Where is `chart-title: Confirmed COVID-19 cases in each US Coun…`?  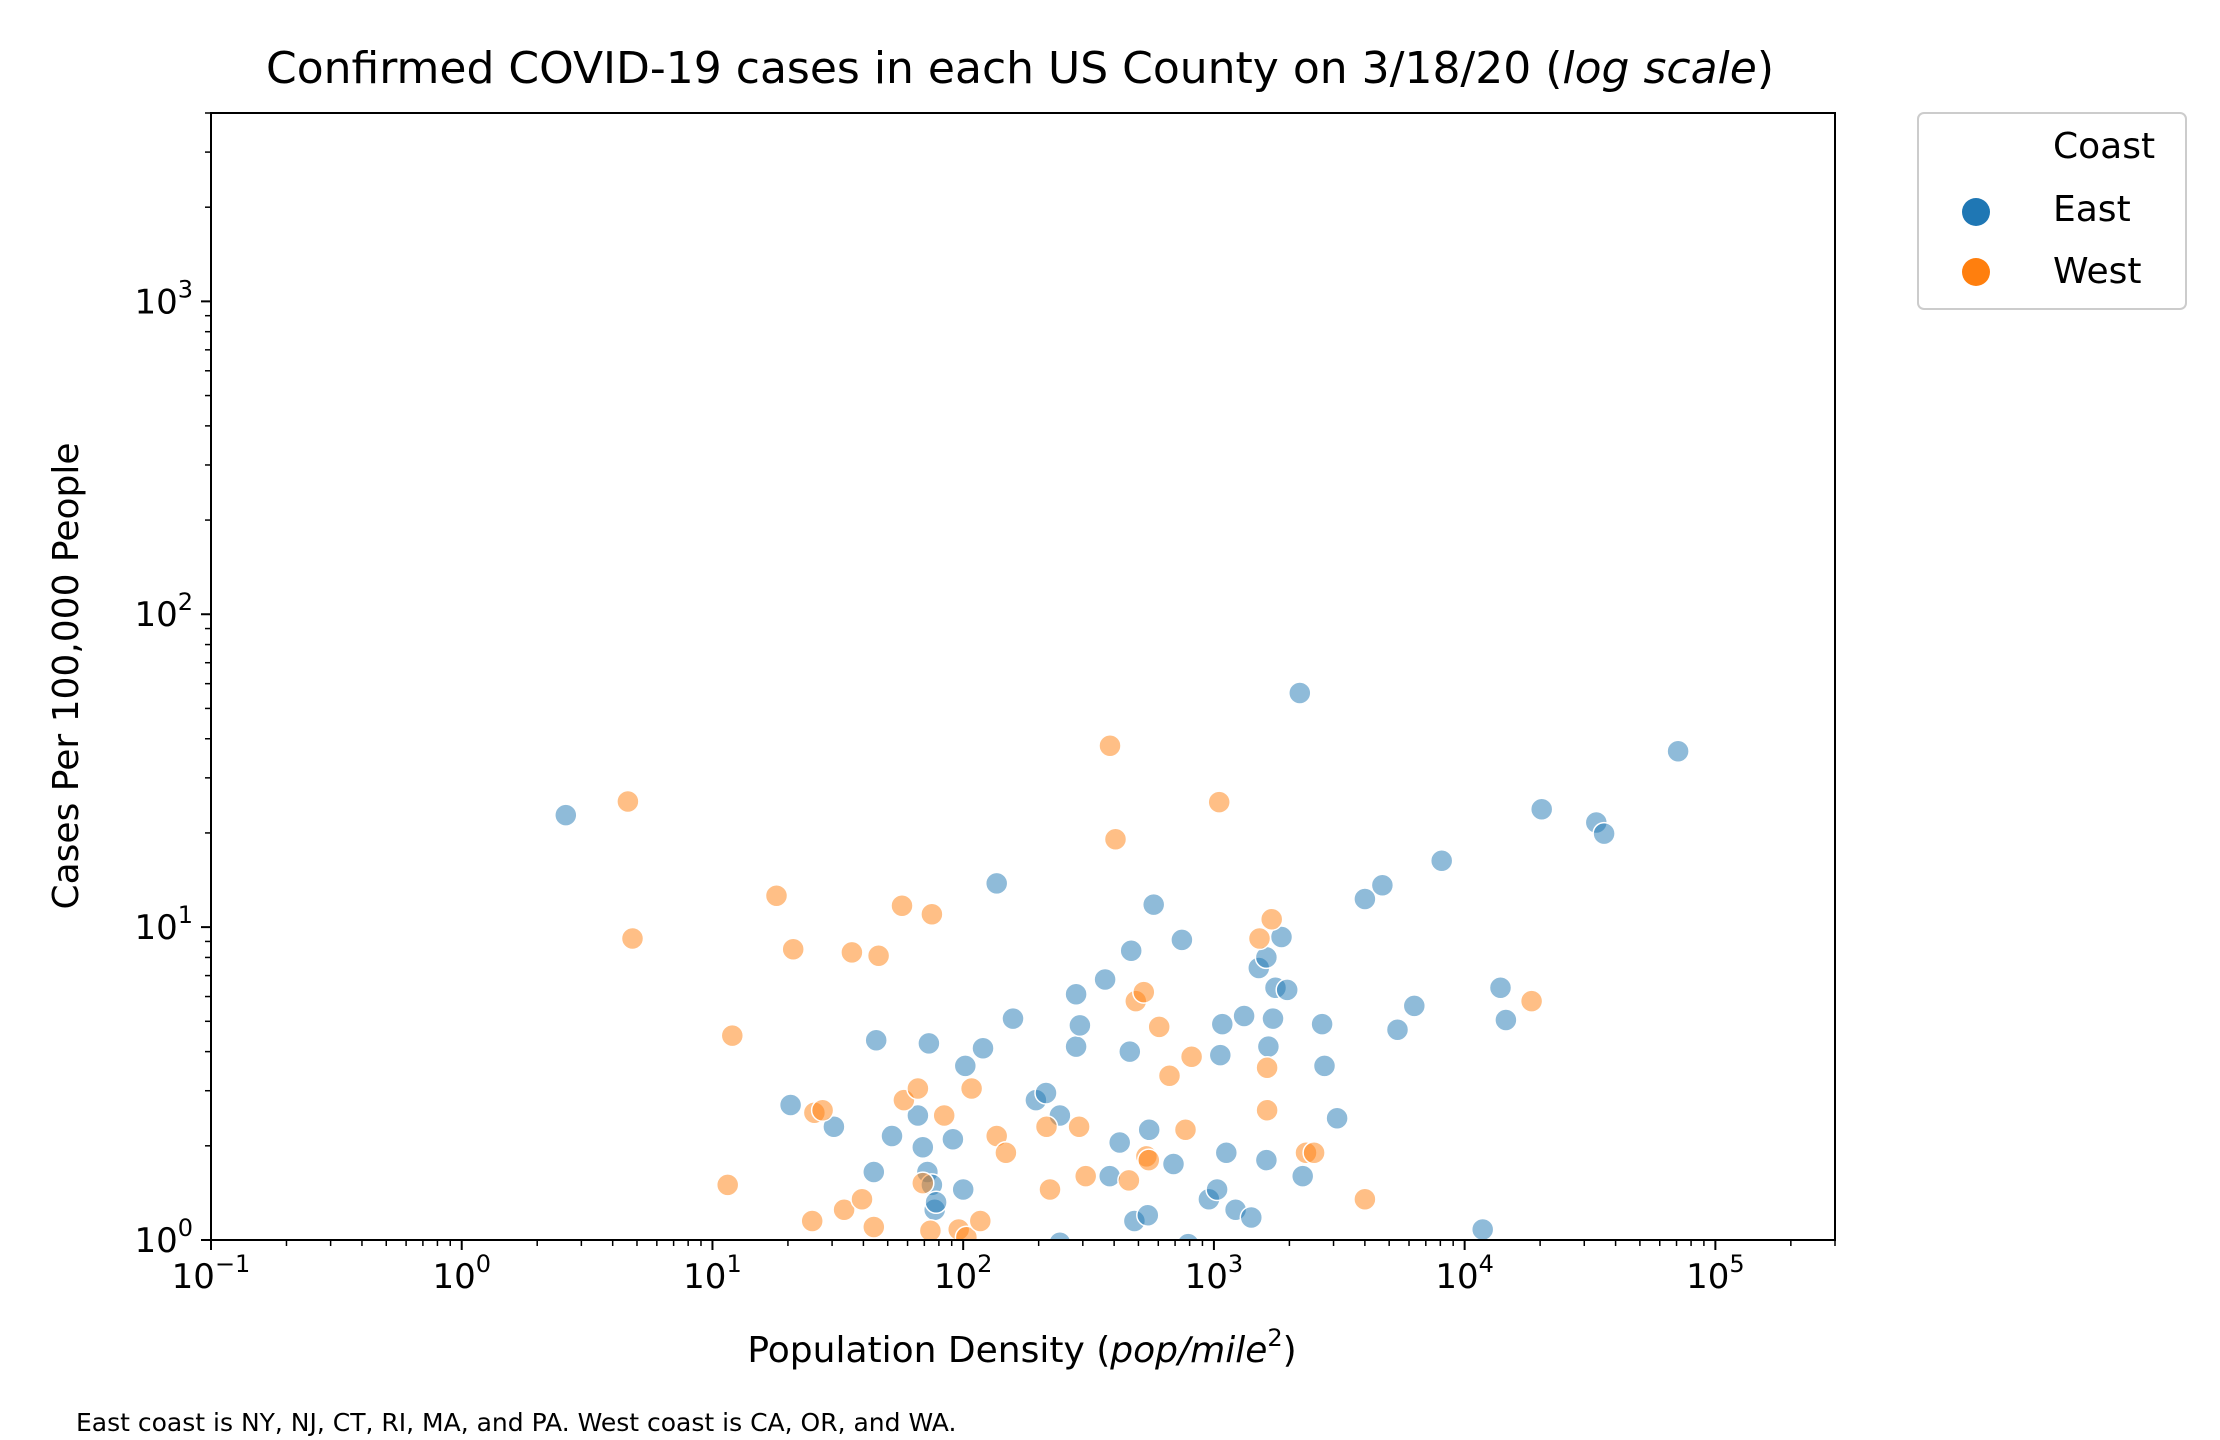
chart-title: Confirmed COVID-19 cases in each US Coun… is located at coordinates (1020, 68).